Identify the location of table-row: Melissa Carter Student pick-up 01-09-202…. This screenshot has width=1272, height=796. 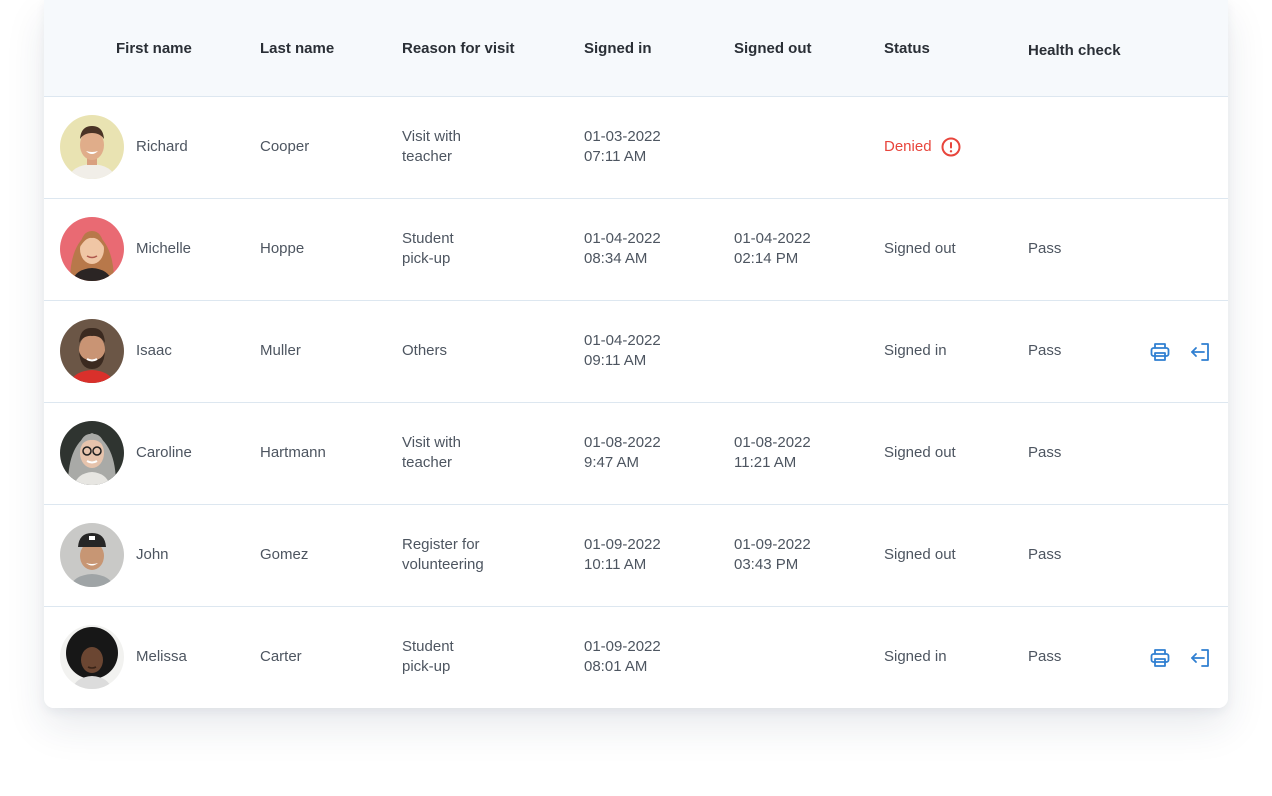
(636, 657).